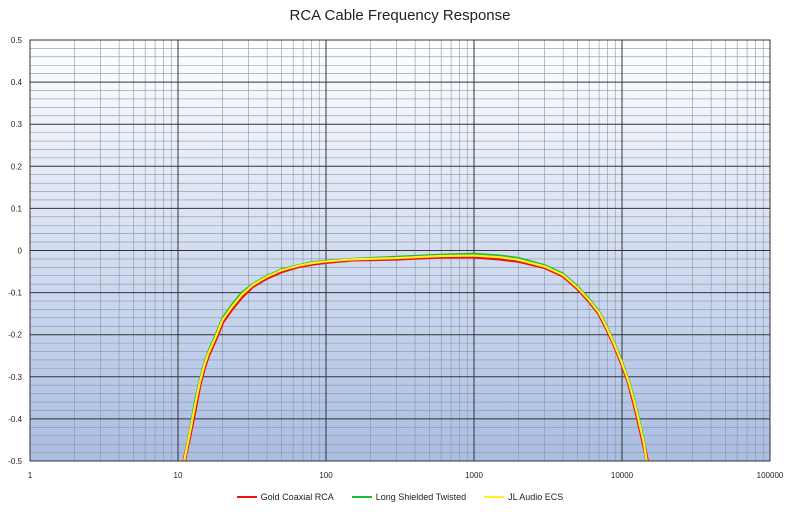 This screenshot has width=800, height=512. Describe the element at coordinates (15, 251) in the screenshot. I see `y-axis-ticks: 0.5 0.4 0.3 0.2 0.1 0 -0.1 -0.2 -0.3 -0.4 -0.5` at that location.